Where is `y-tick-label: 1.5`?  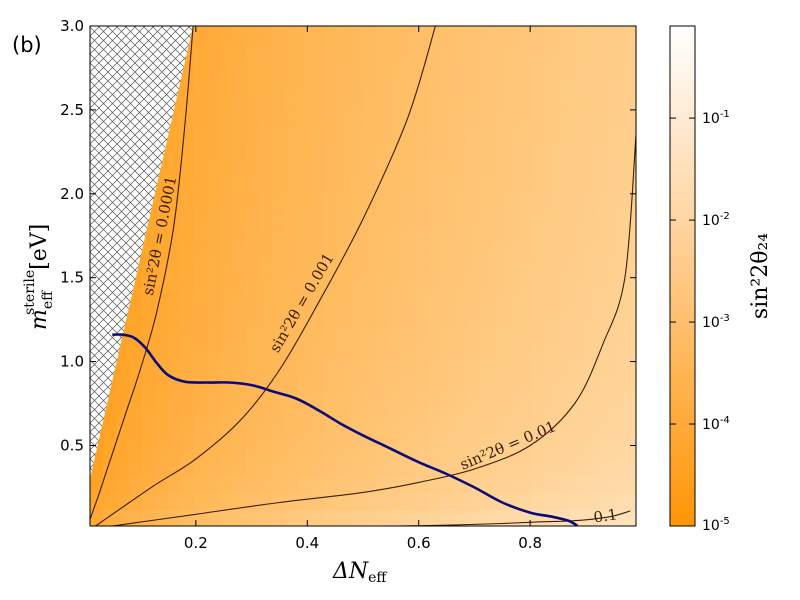 y-tick-label: 1.5 is located at coordinates (72, 278).